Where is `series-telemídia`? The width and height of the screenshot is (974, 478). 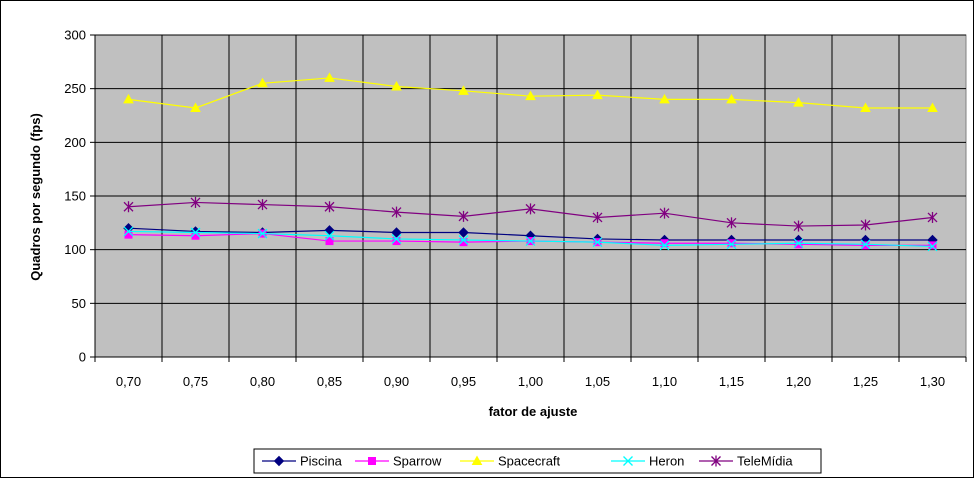 series-telemídia is located at coordinates (530, 214).